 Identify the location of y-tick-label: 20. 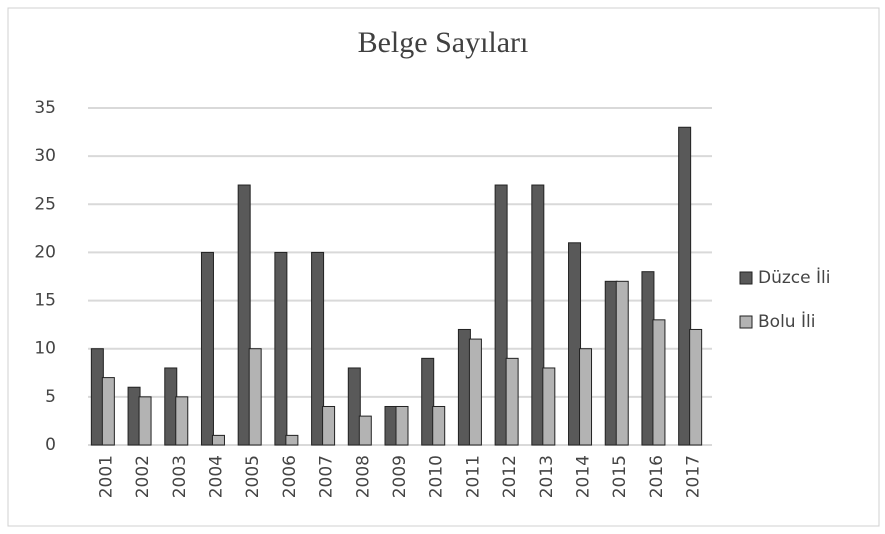
(45, 252).